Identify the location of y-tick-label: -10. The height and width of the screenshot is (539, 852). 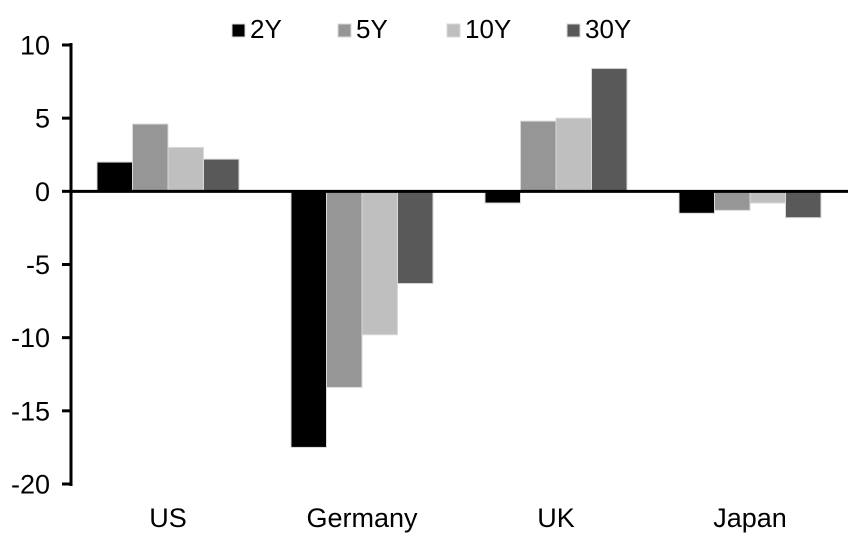
(30, 338).